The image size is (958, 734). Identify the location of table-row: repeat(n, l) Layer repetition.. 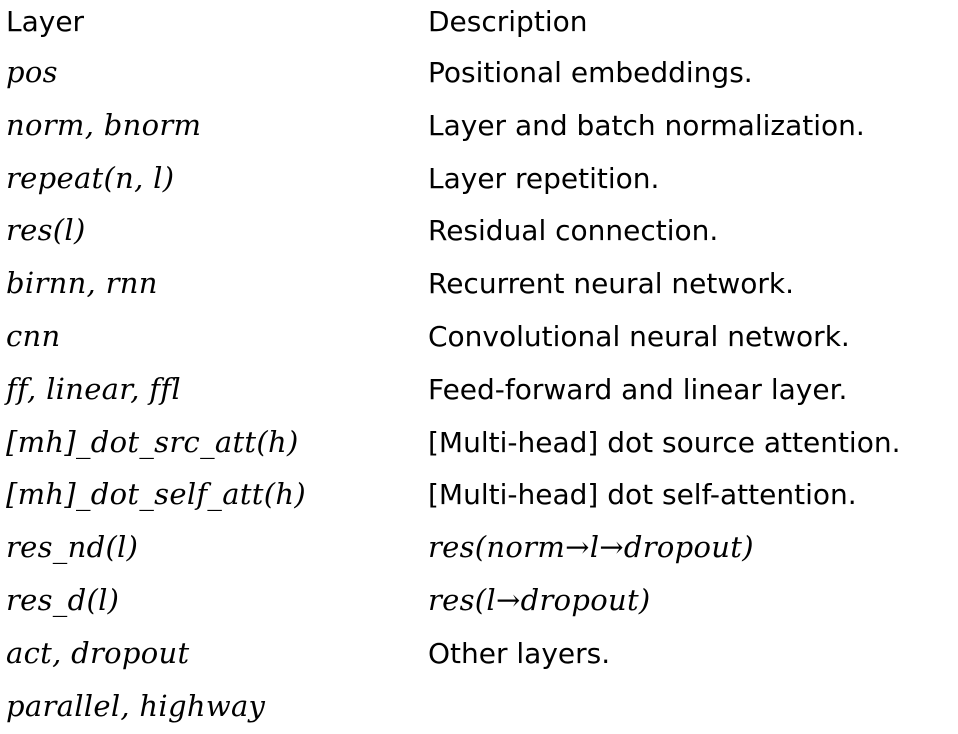
(481, 180).